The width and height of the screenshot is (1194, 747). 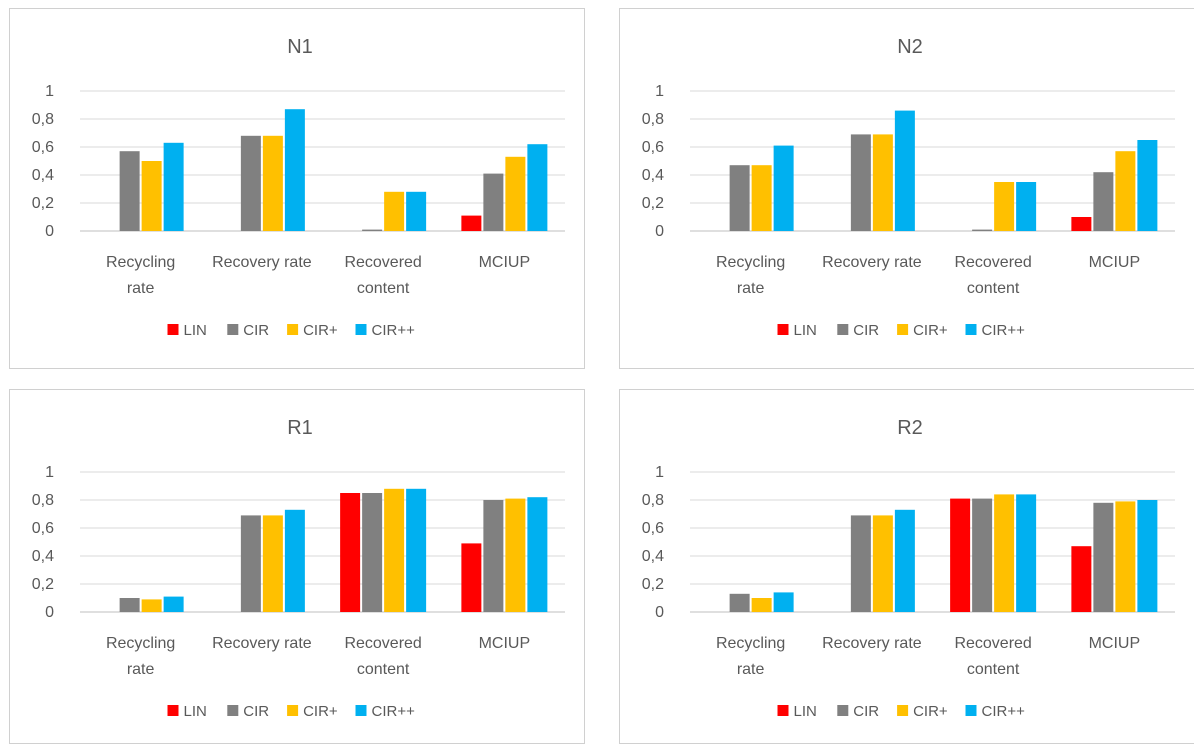 I want to click on chart-title: R1, so click(x=300, y=428).